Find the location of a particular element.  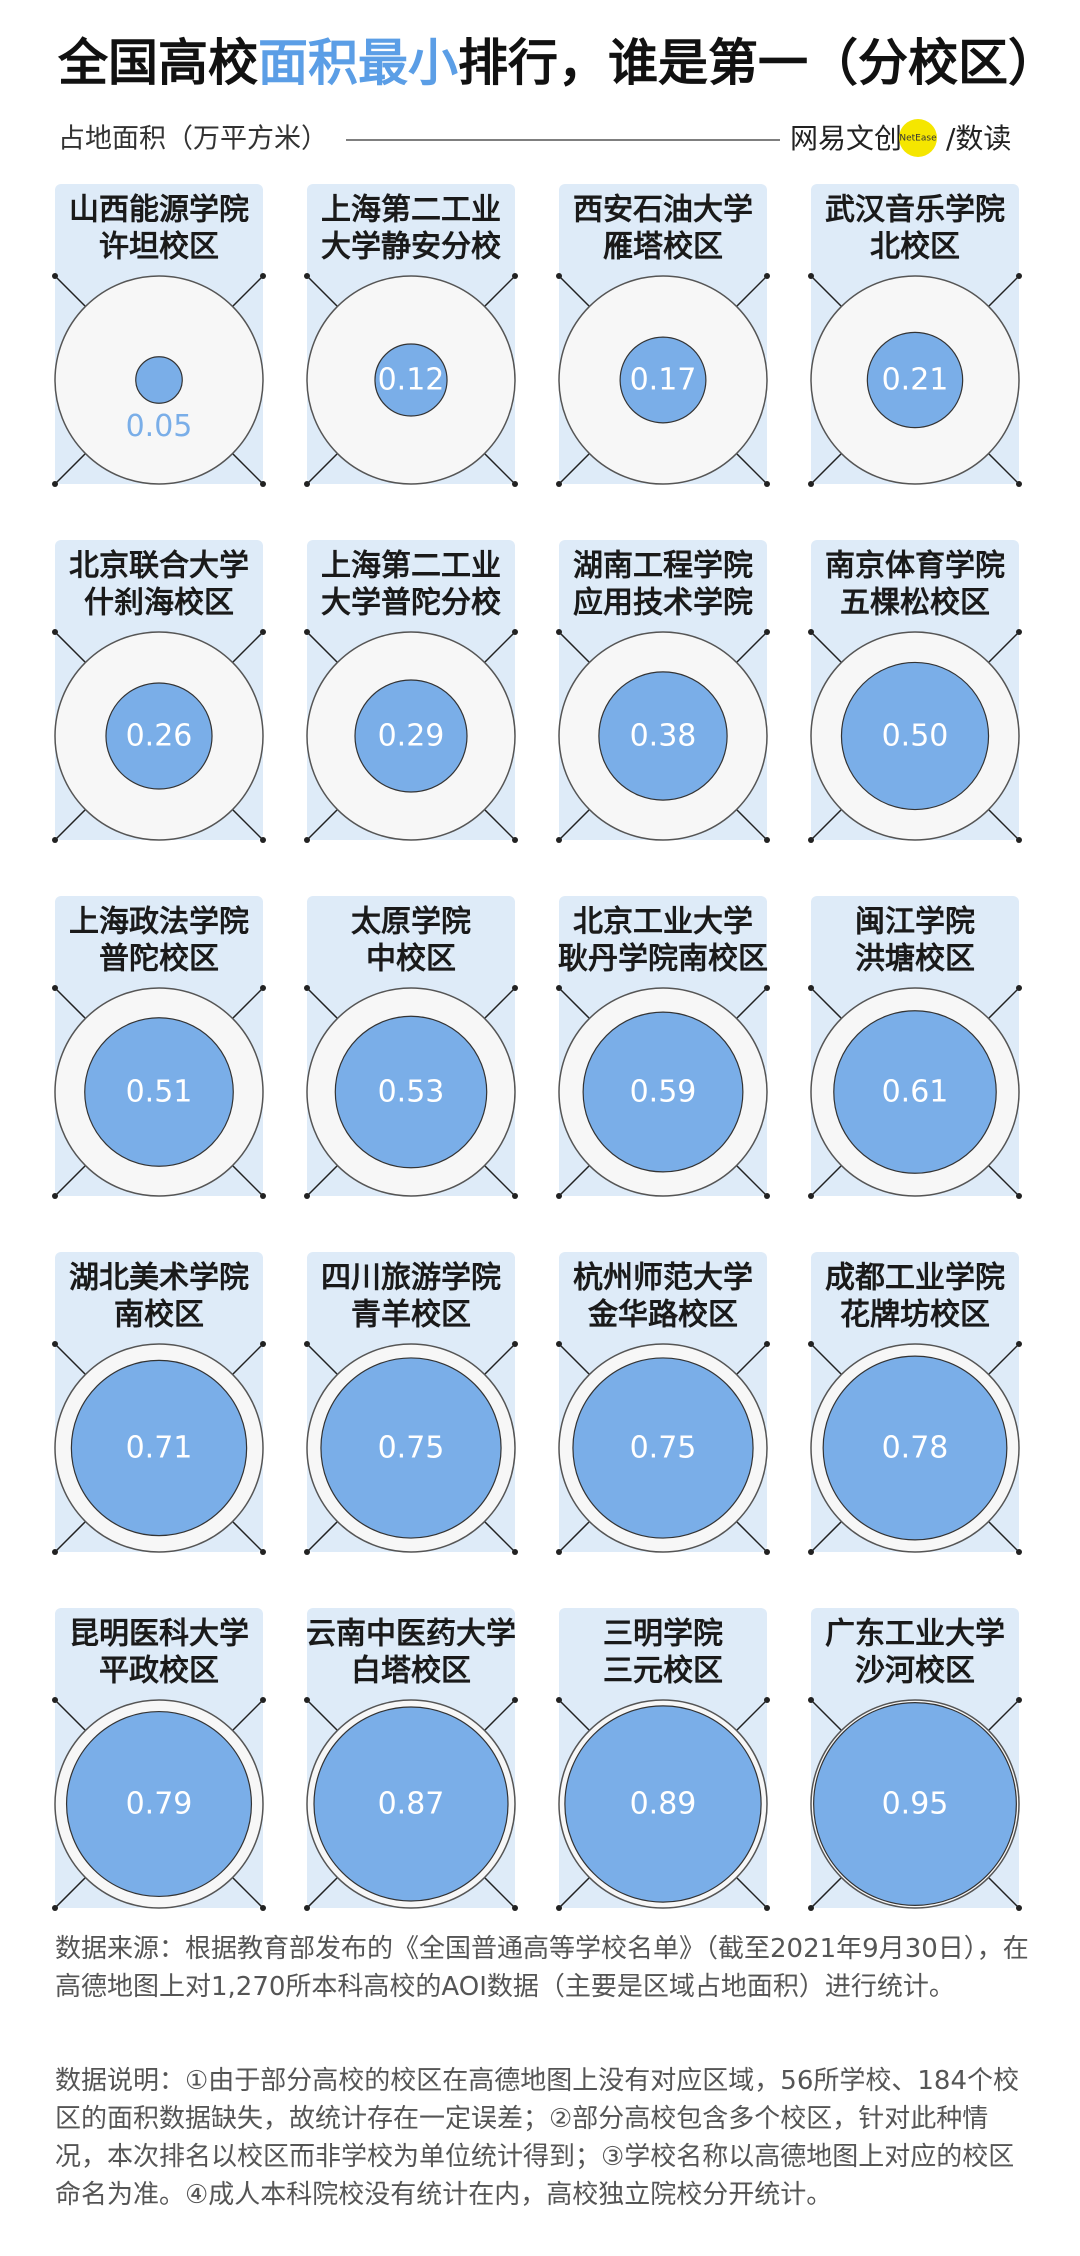

category-label: 三元校区 is located at coordinates (663, 1671).